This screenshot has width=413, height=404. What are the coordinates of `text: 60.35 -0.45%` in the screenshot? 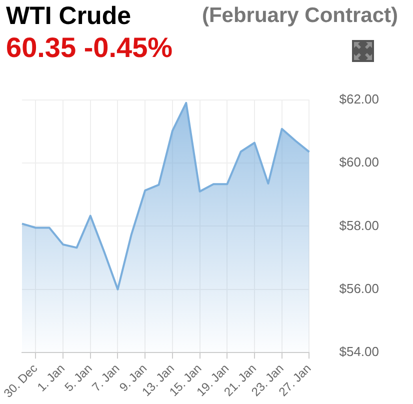 It's located at (89, 48).